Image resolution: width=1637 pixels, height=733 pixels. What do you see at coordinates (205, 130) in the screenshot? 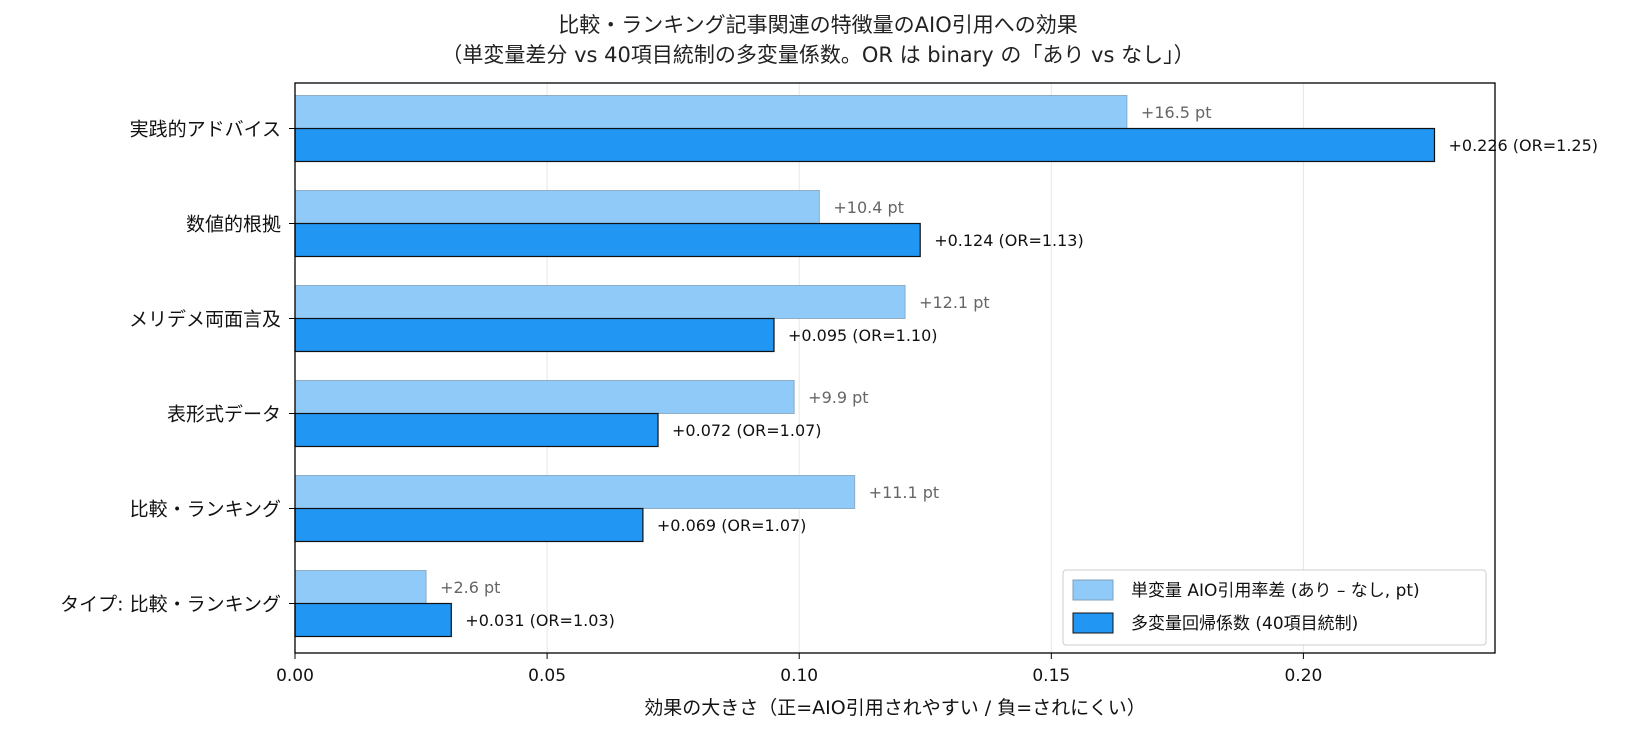
I see `y-tick-label: 実践的アドバイス` at bounding box center [205, 130].